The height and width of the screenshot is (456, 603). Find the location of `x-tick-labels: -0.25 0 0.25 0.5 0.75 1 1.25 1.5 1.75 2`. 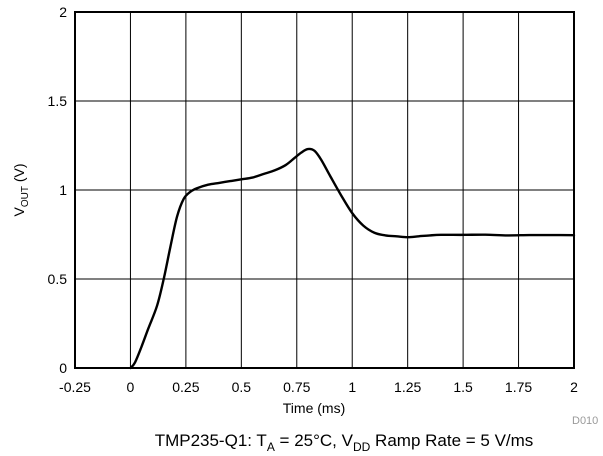

x-tick-labels: -0.25 0 0.25 0.5 0.75 1 1.25 1.5 1.75 2 is located at coordinates (318, 387).